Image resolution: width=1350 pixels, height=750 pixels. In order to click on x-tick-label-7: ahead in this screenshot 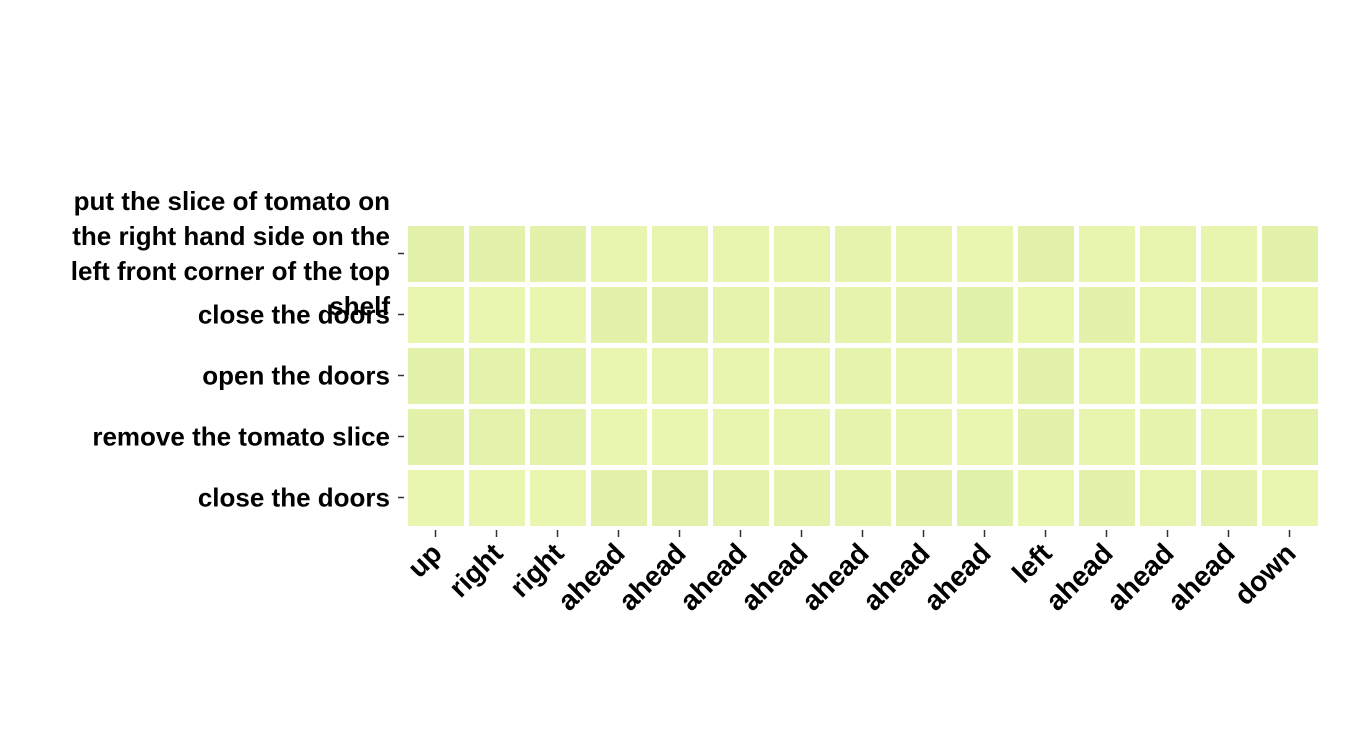, I will do `click(835, 576)`.